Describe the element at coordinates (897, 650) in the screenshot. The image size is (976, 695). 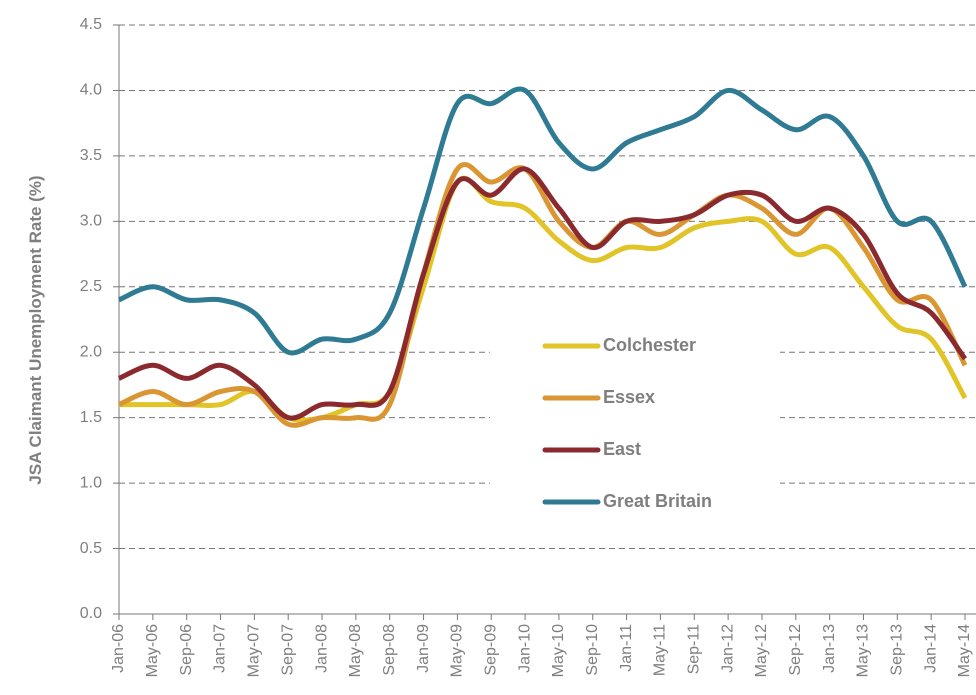
I see `x-tick-label: Sep-13` at that location.